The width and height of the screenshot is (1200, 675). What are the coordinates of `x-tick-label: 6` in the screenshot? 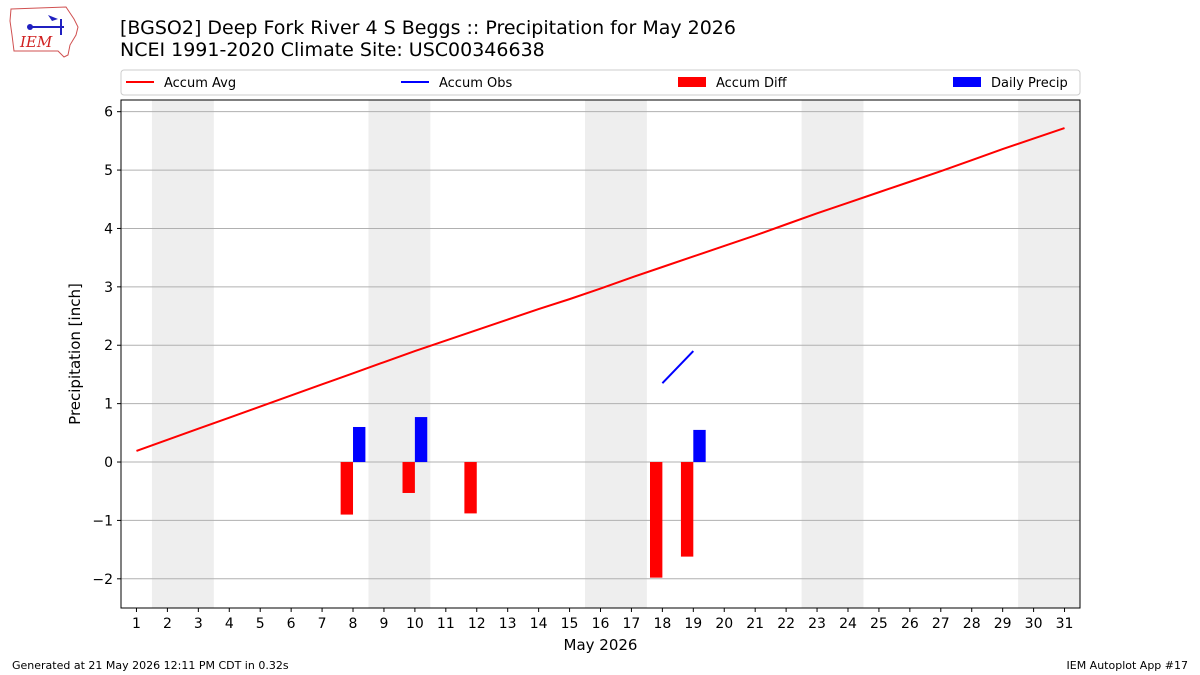 It's located at (291, 624).